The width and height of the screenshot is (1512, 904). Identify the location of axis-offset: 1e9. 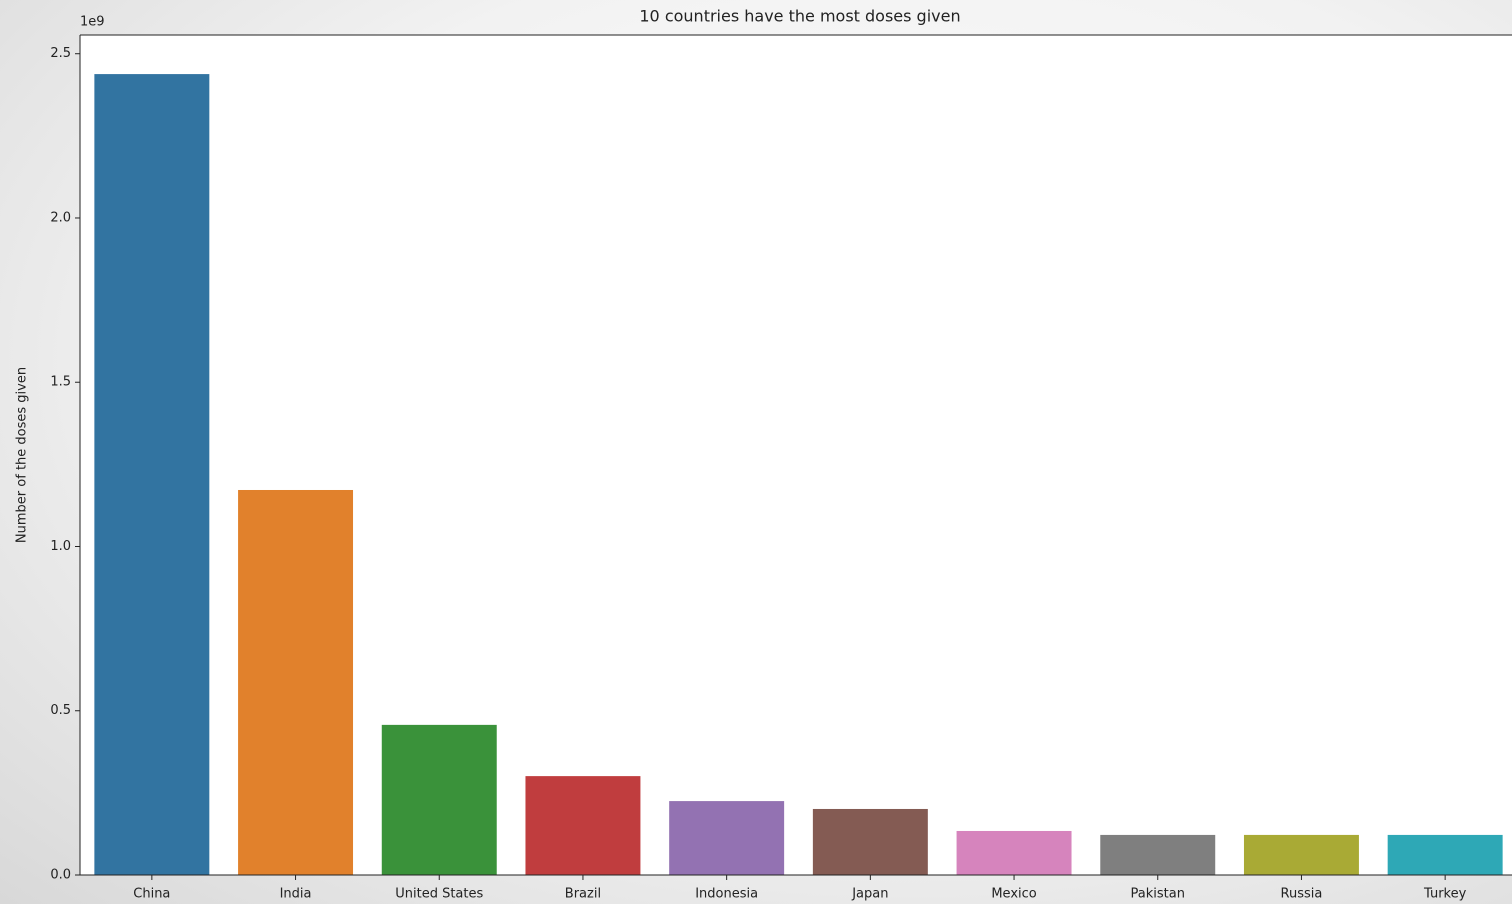
(92, 22).